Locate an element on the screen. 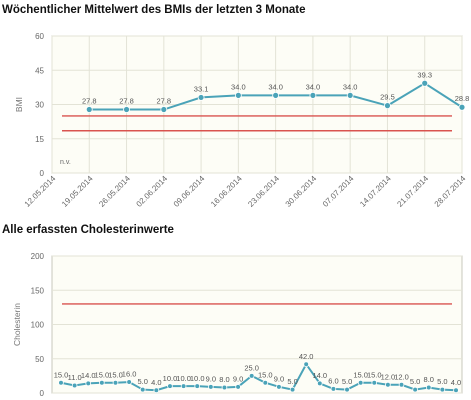 The image size is (471, 400). data-label: 16.0 is located at coordinates (129, 374).